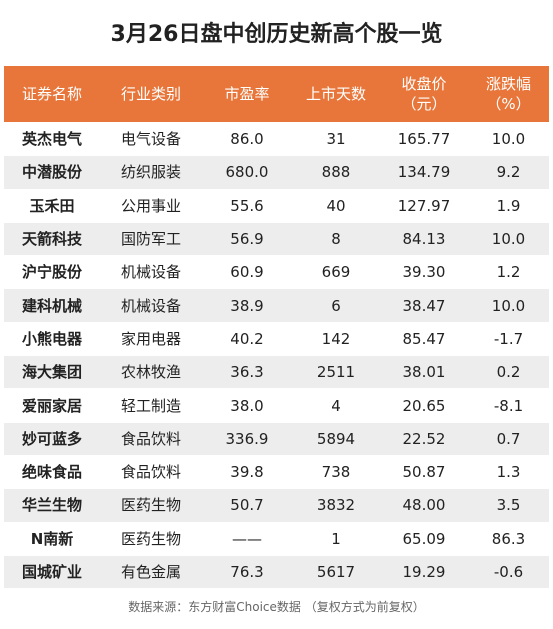 This screenshot has width=553, height=629. Describe the element at coordinates (150, 572) in the screenshot. I see `table-cell: 有色金属` at that location.